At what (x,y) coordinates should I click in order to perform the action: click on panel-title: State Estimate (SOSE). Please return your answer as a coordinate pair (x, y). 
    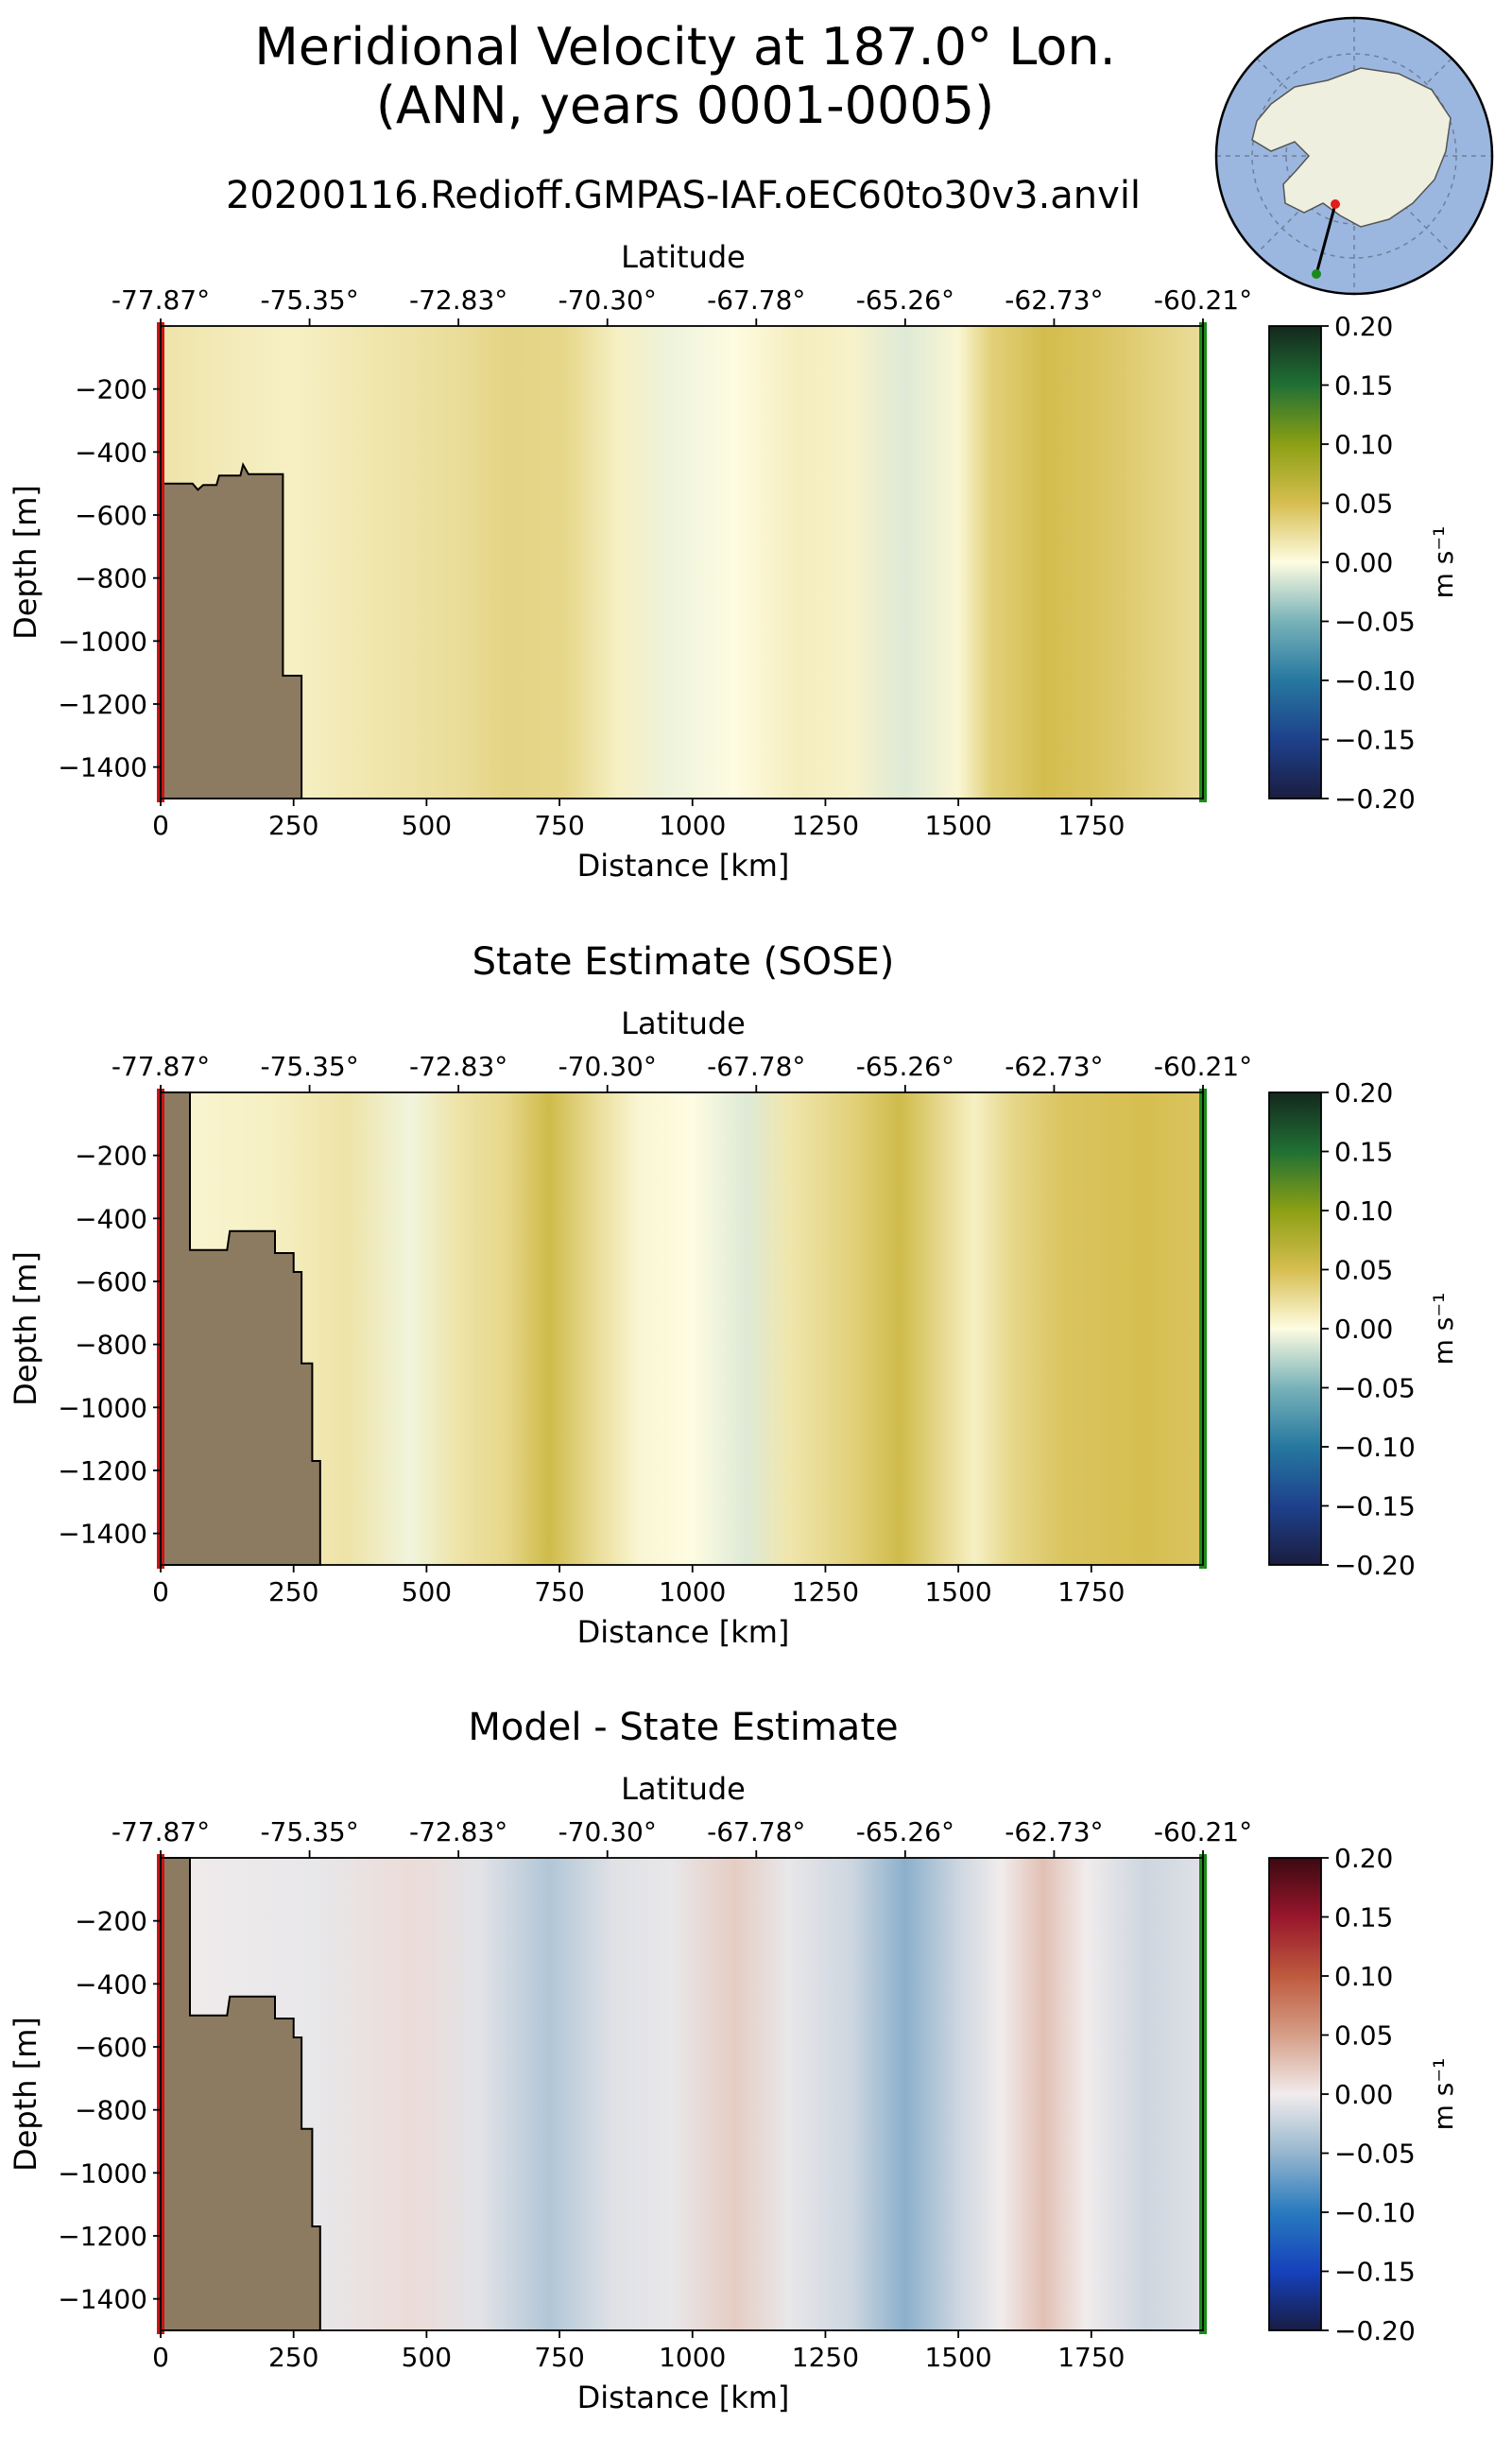
    Looking at the image, I should click on (683, 962).